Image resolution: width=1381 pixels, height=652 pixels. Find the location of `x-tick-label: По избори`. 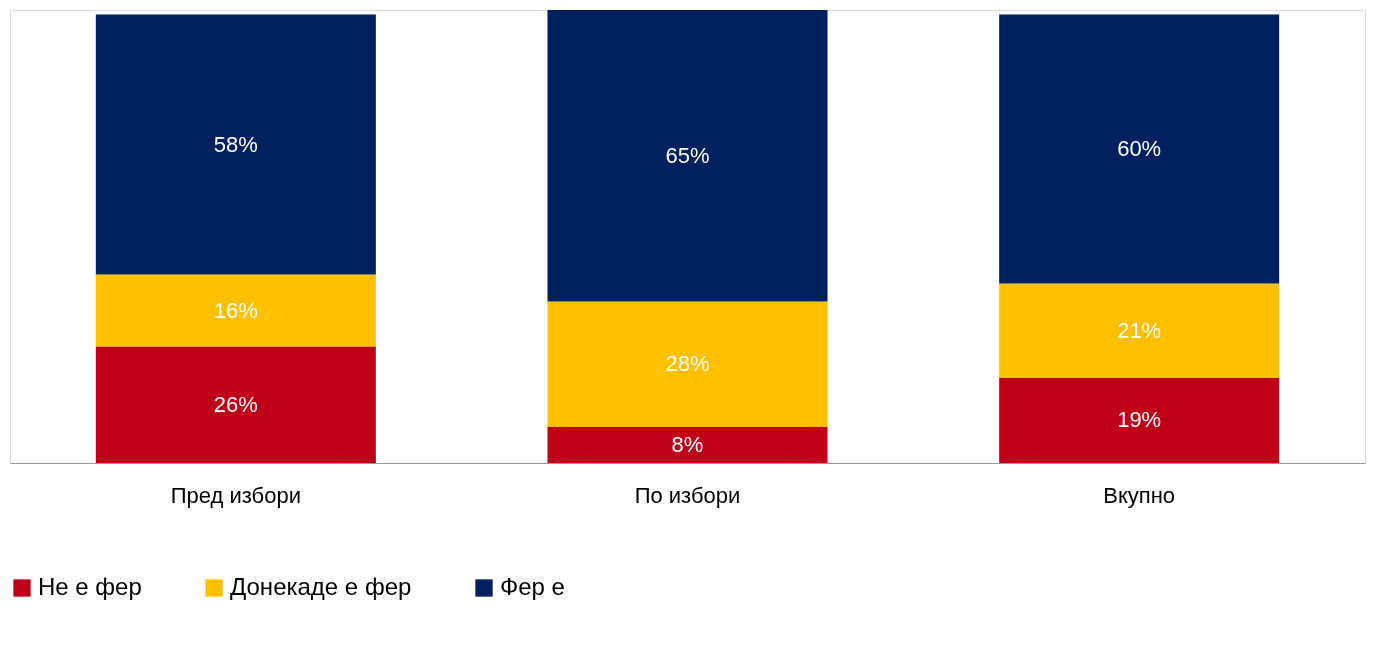

x-tick-label: По избори is located at coordinates (687, 495).